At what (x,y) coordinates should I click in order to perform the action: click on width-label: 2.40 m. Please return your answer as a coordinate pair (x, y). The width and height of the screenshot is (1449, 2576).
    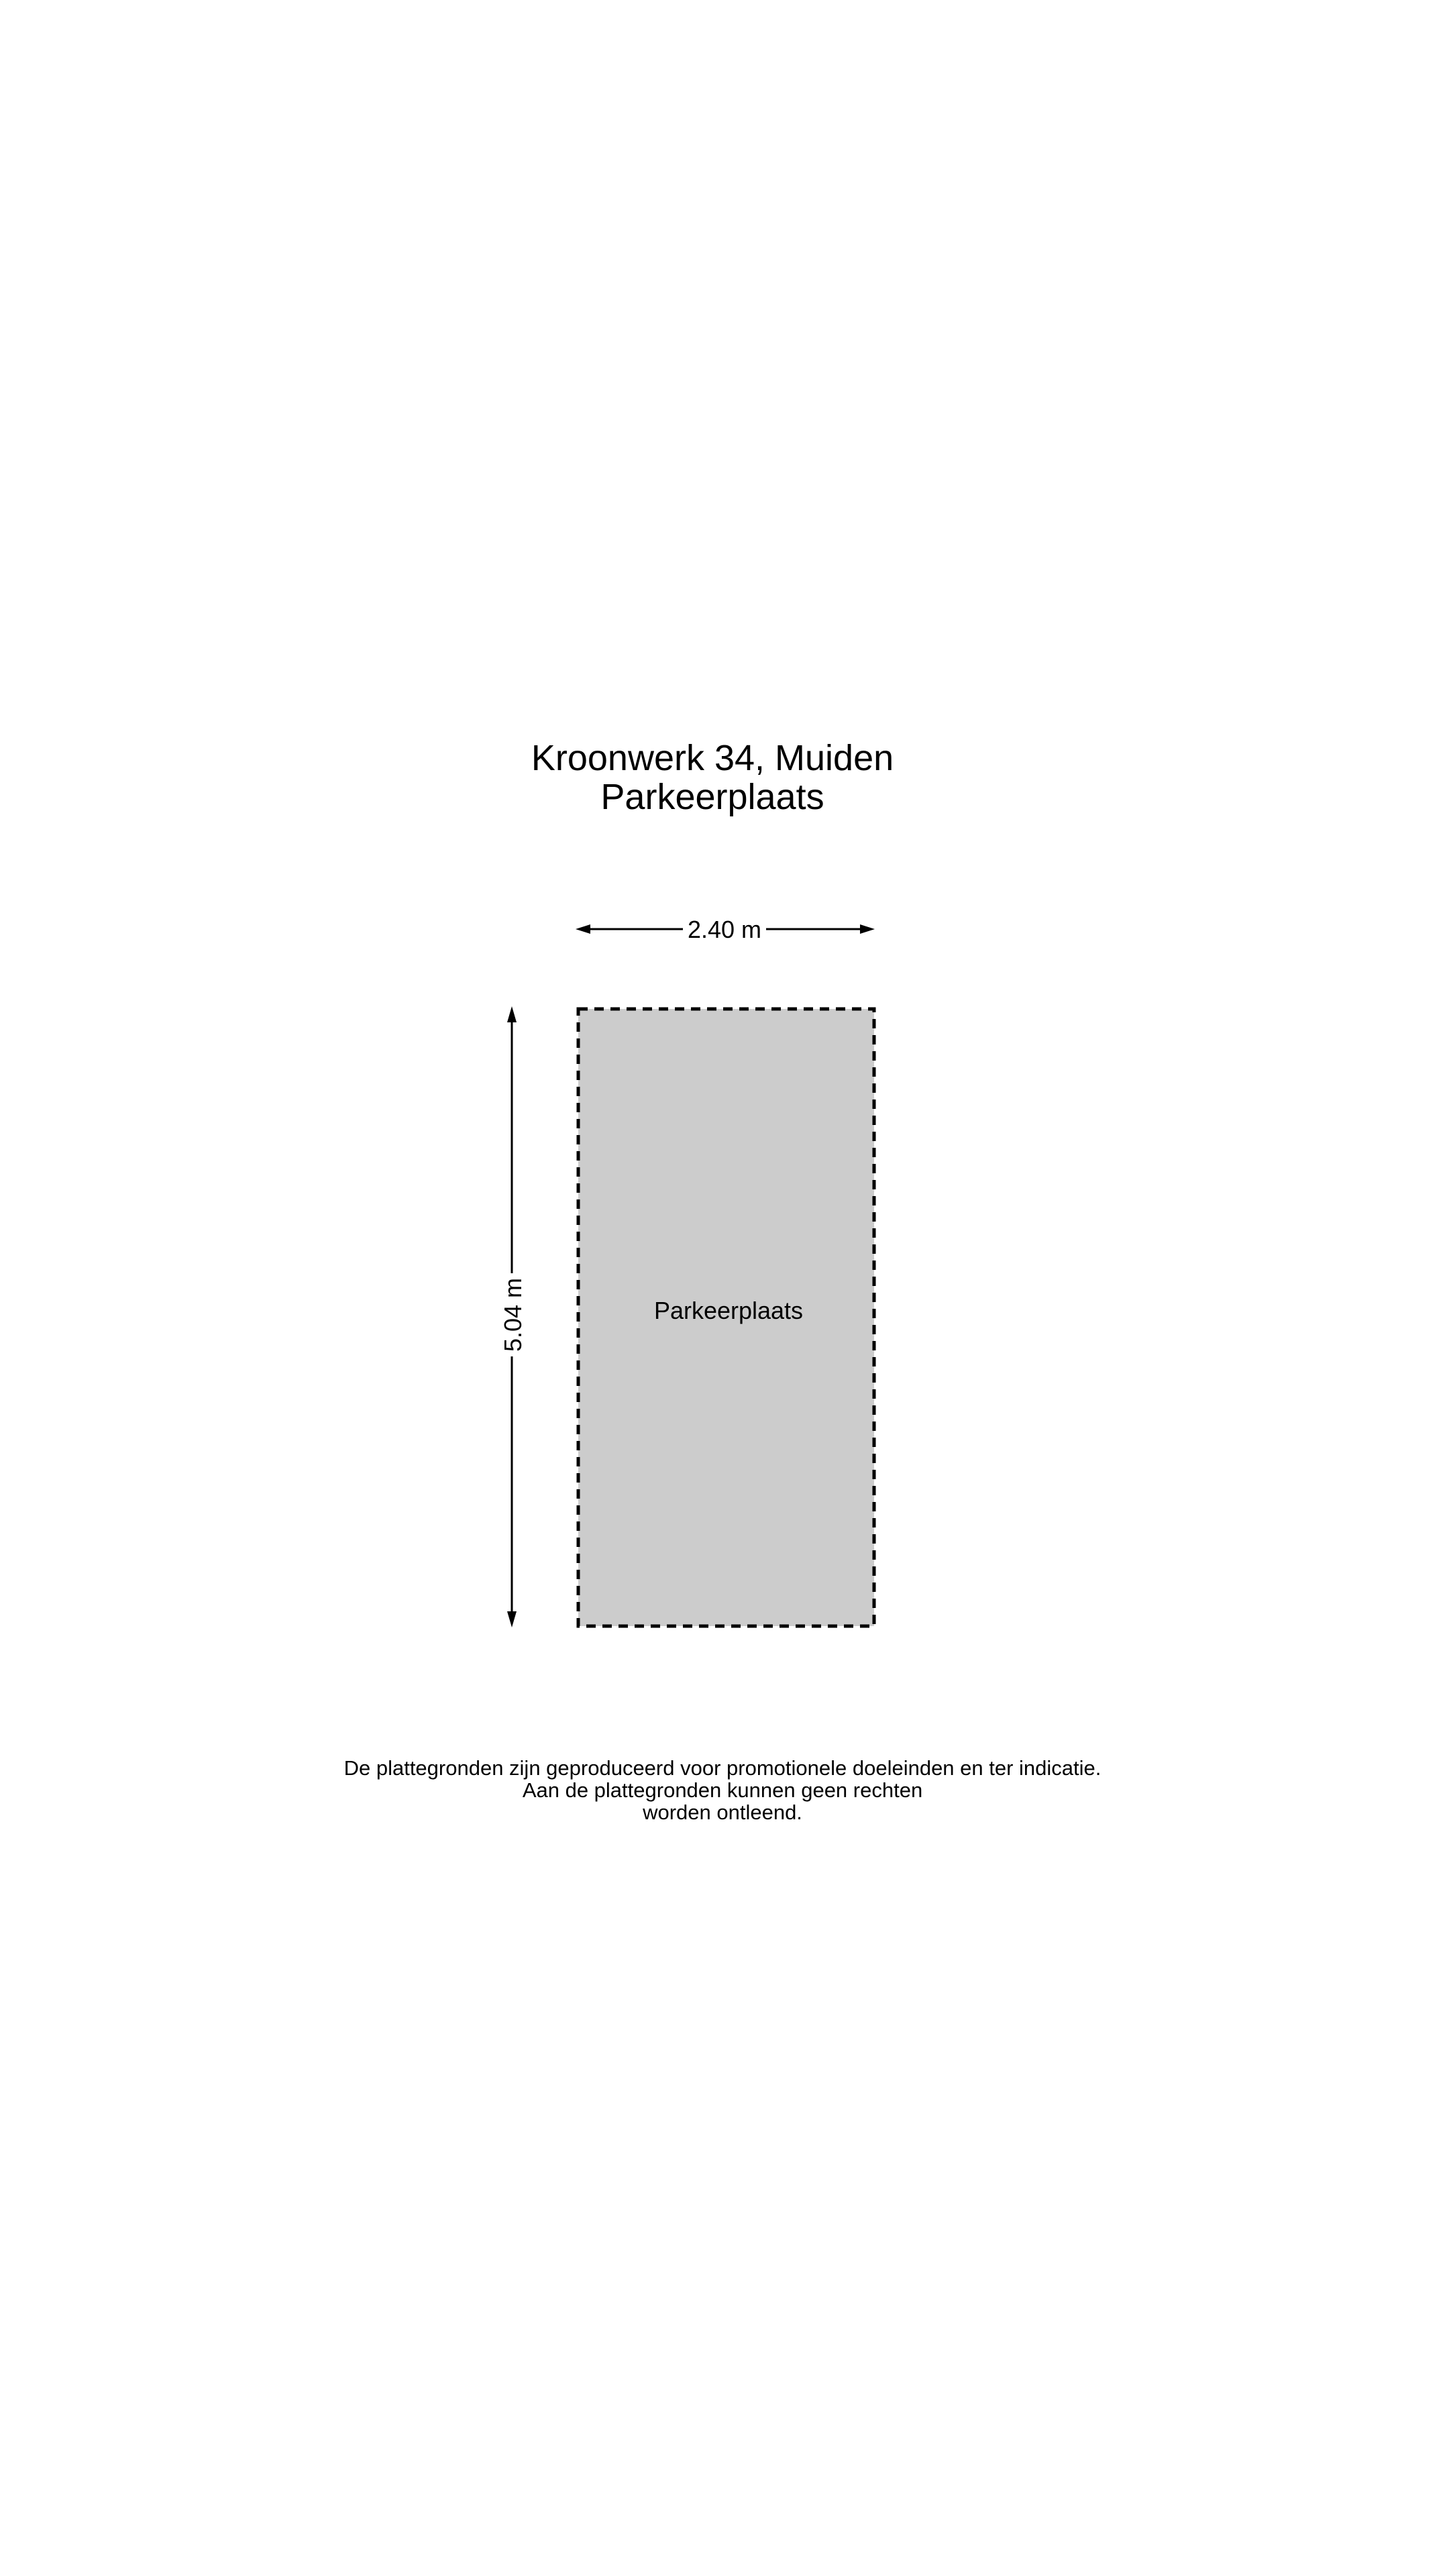
    Looking at the image, I should click on (724, 929).